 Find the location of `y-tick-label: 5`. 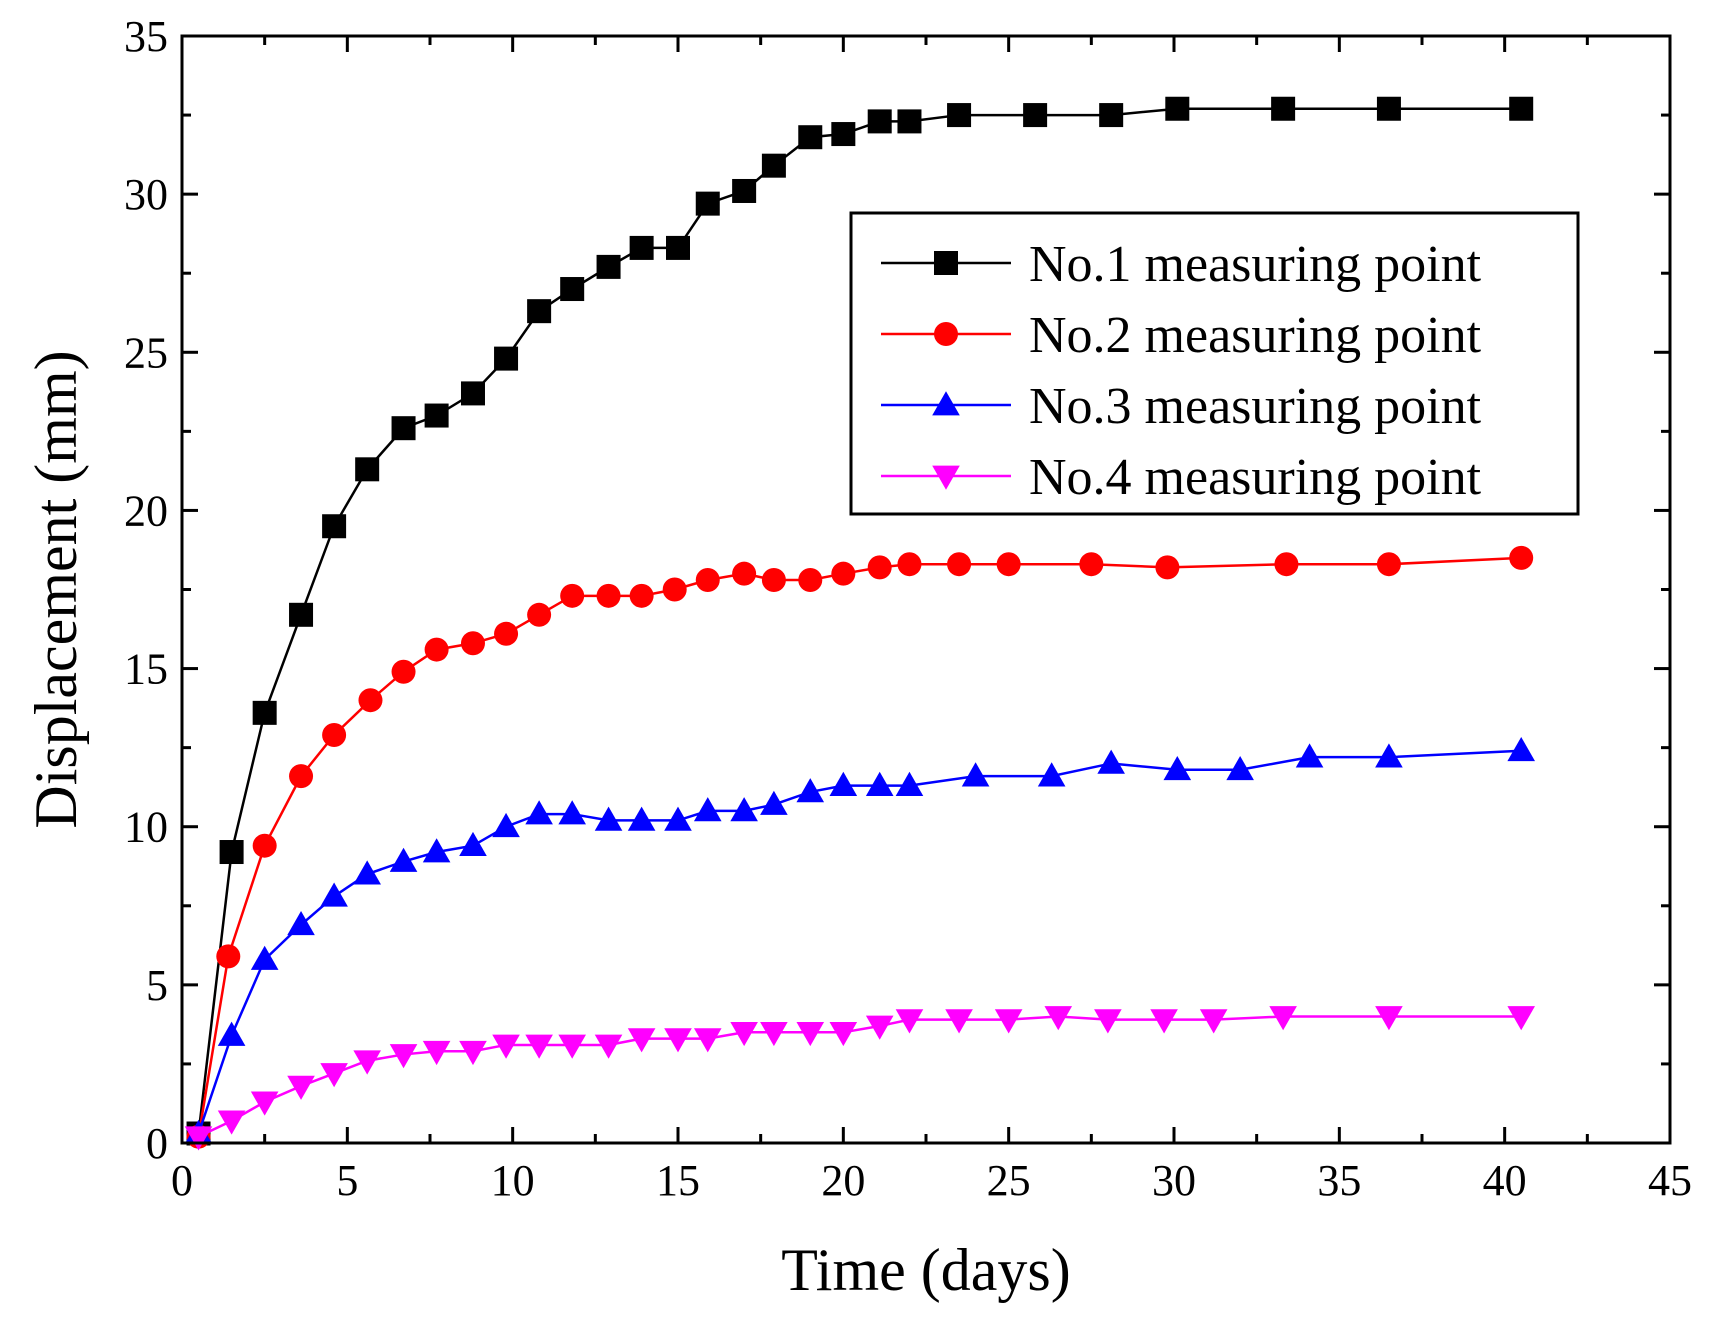

y-tick-label: 5 is located at coordinates (157, 985).